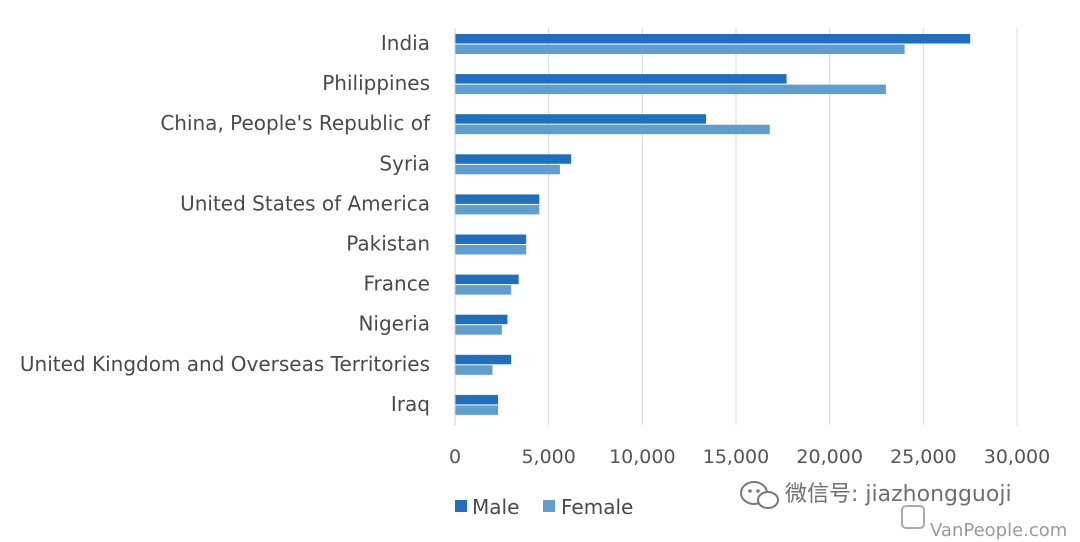 Image resolution: width=1080 pixels, height=542 pixels. Describe the element at coordinates (736, 457) in the screenshot. I see `x-tick-label-3: 15,000` at that location.